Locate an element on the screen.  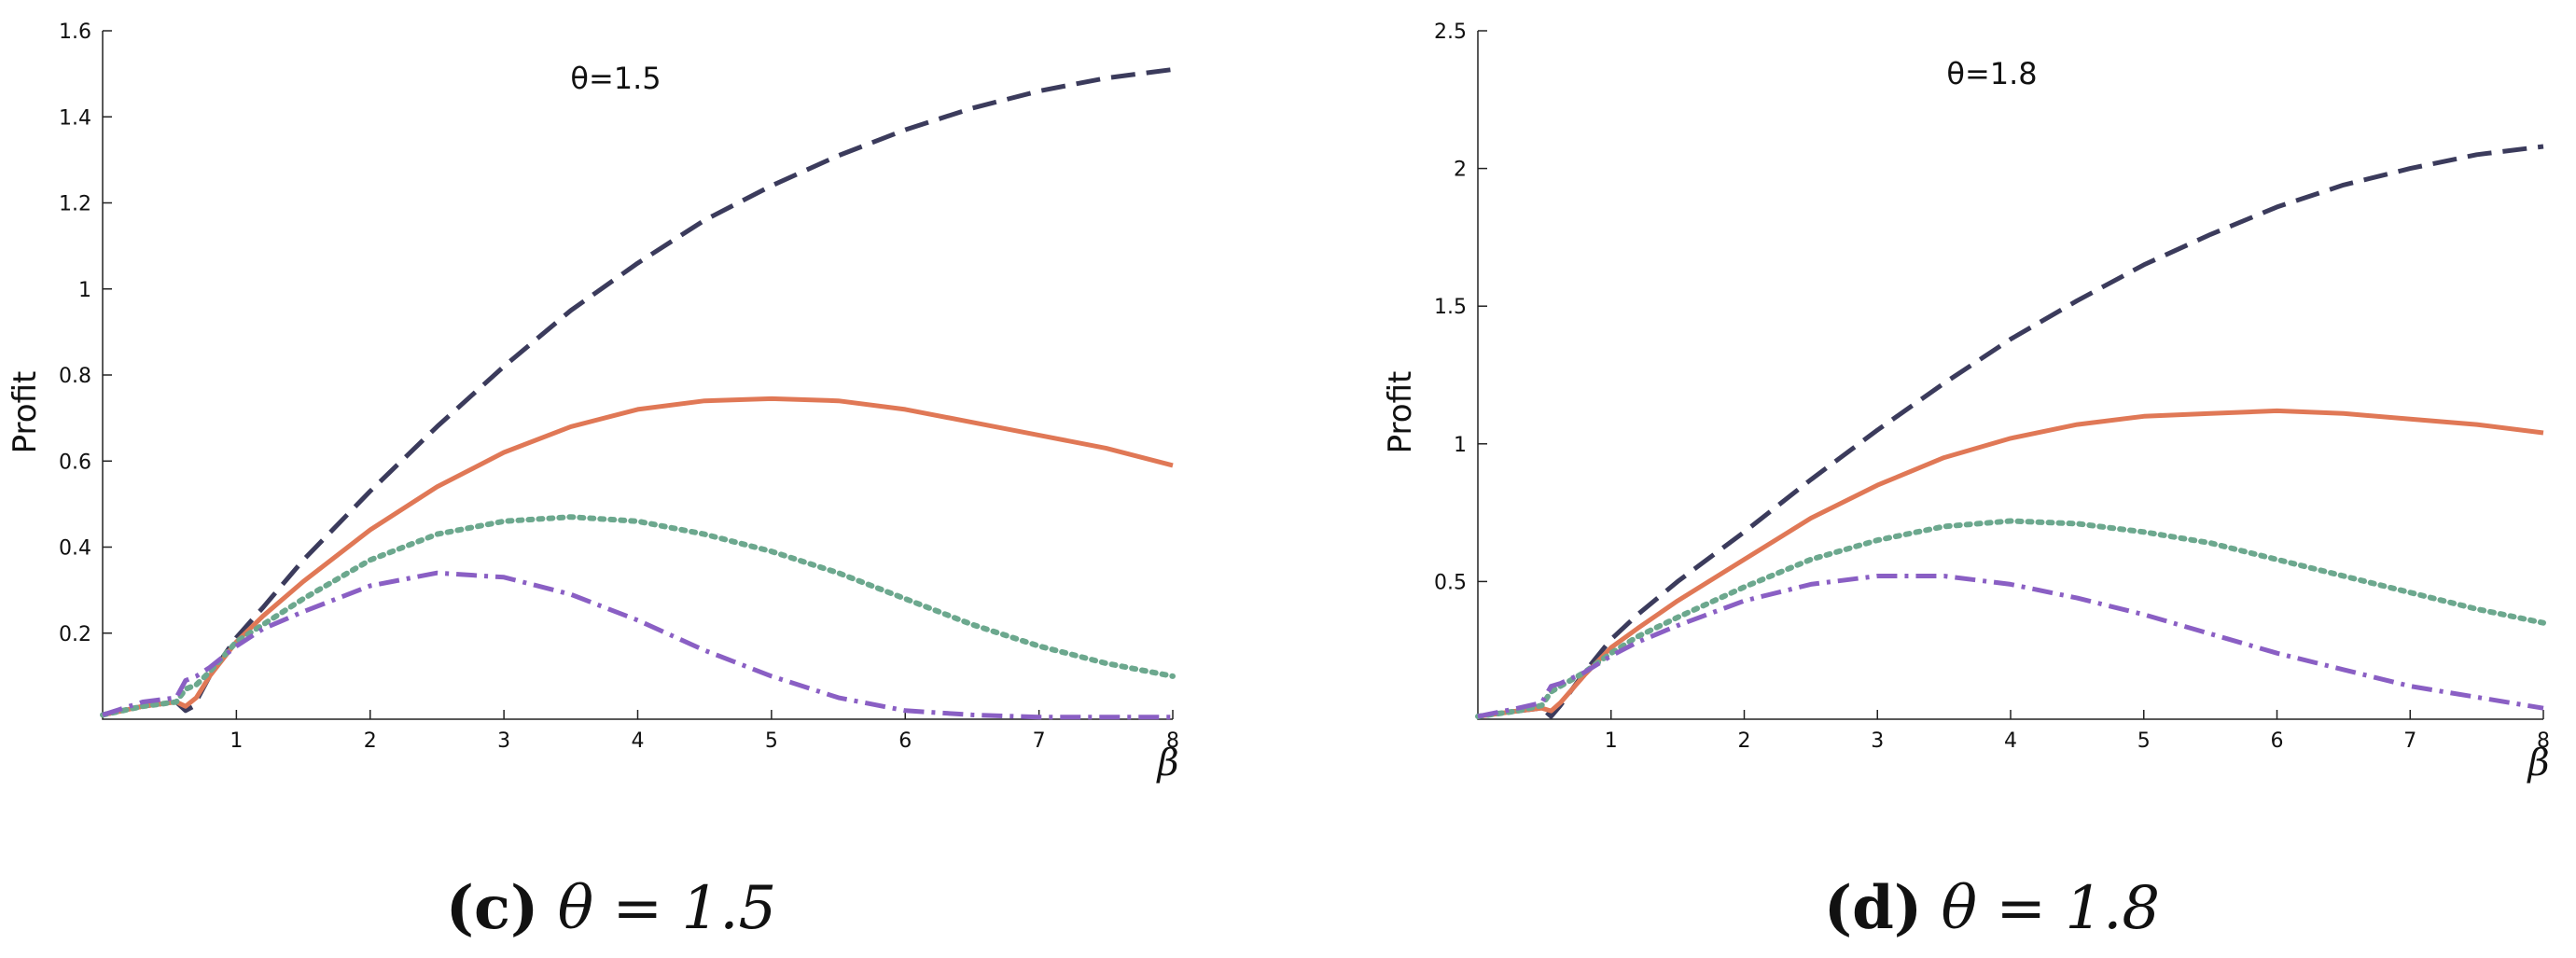
y-tick-label: 1.4 is located at coordinates (75, 118).